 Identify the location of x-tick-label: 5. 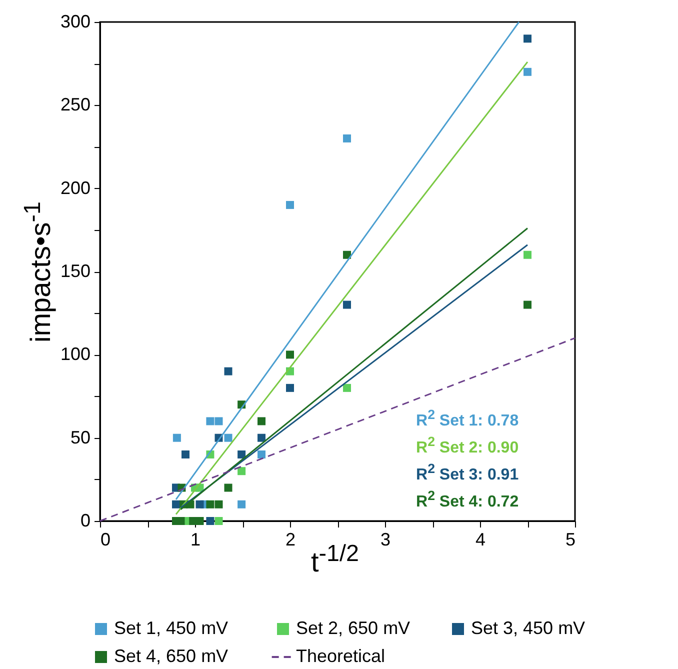
(570, 540).